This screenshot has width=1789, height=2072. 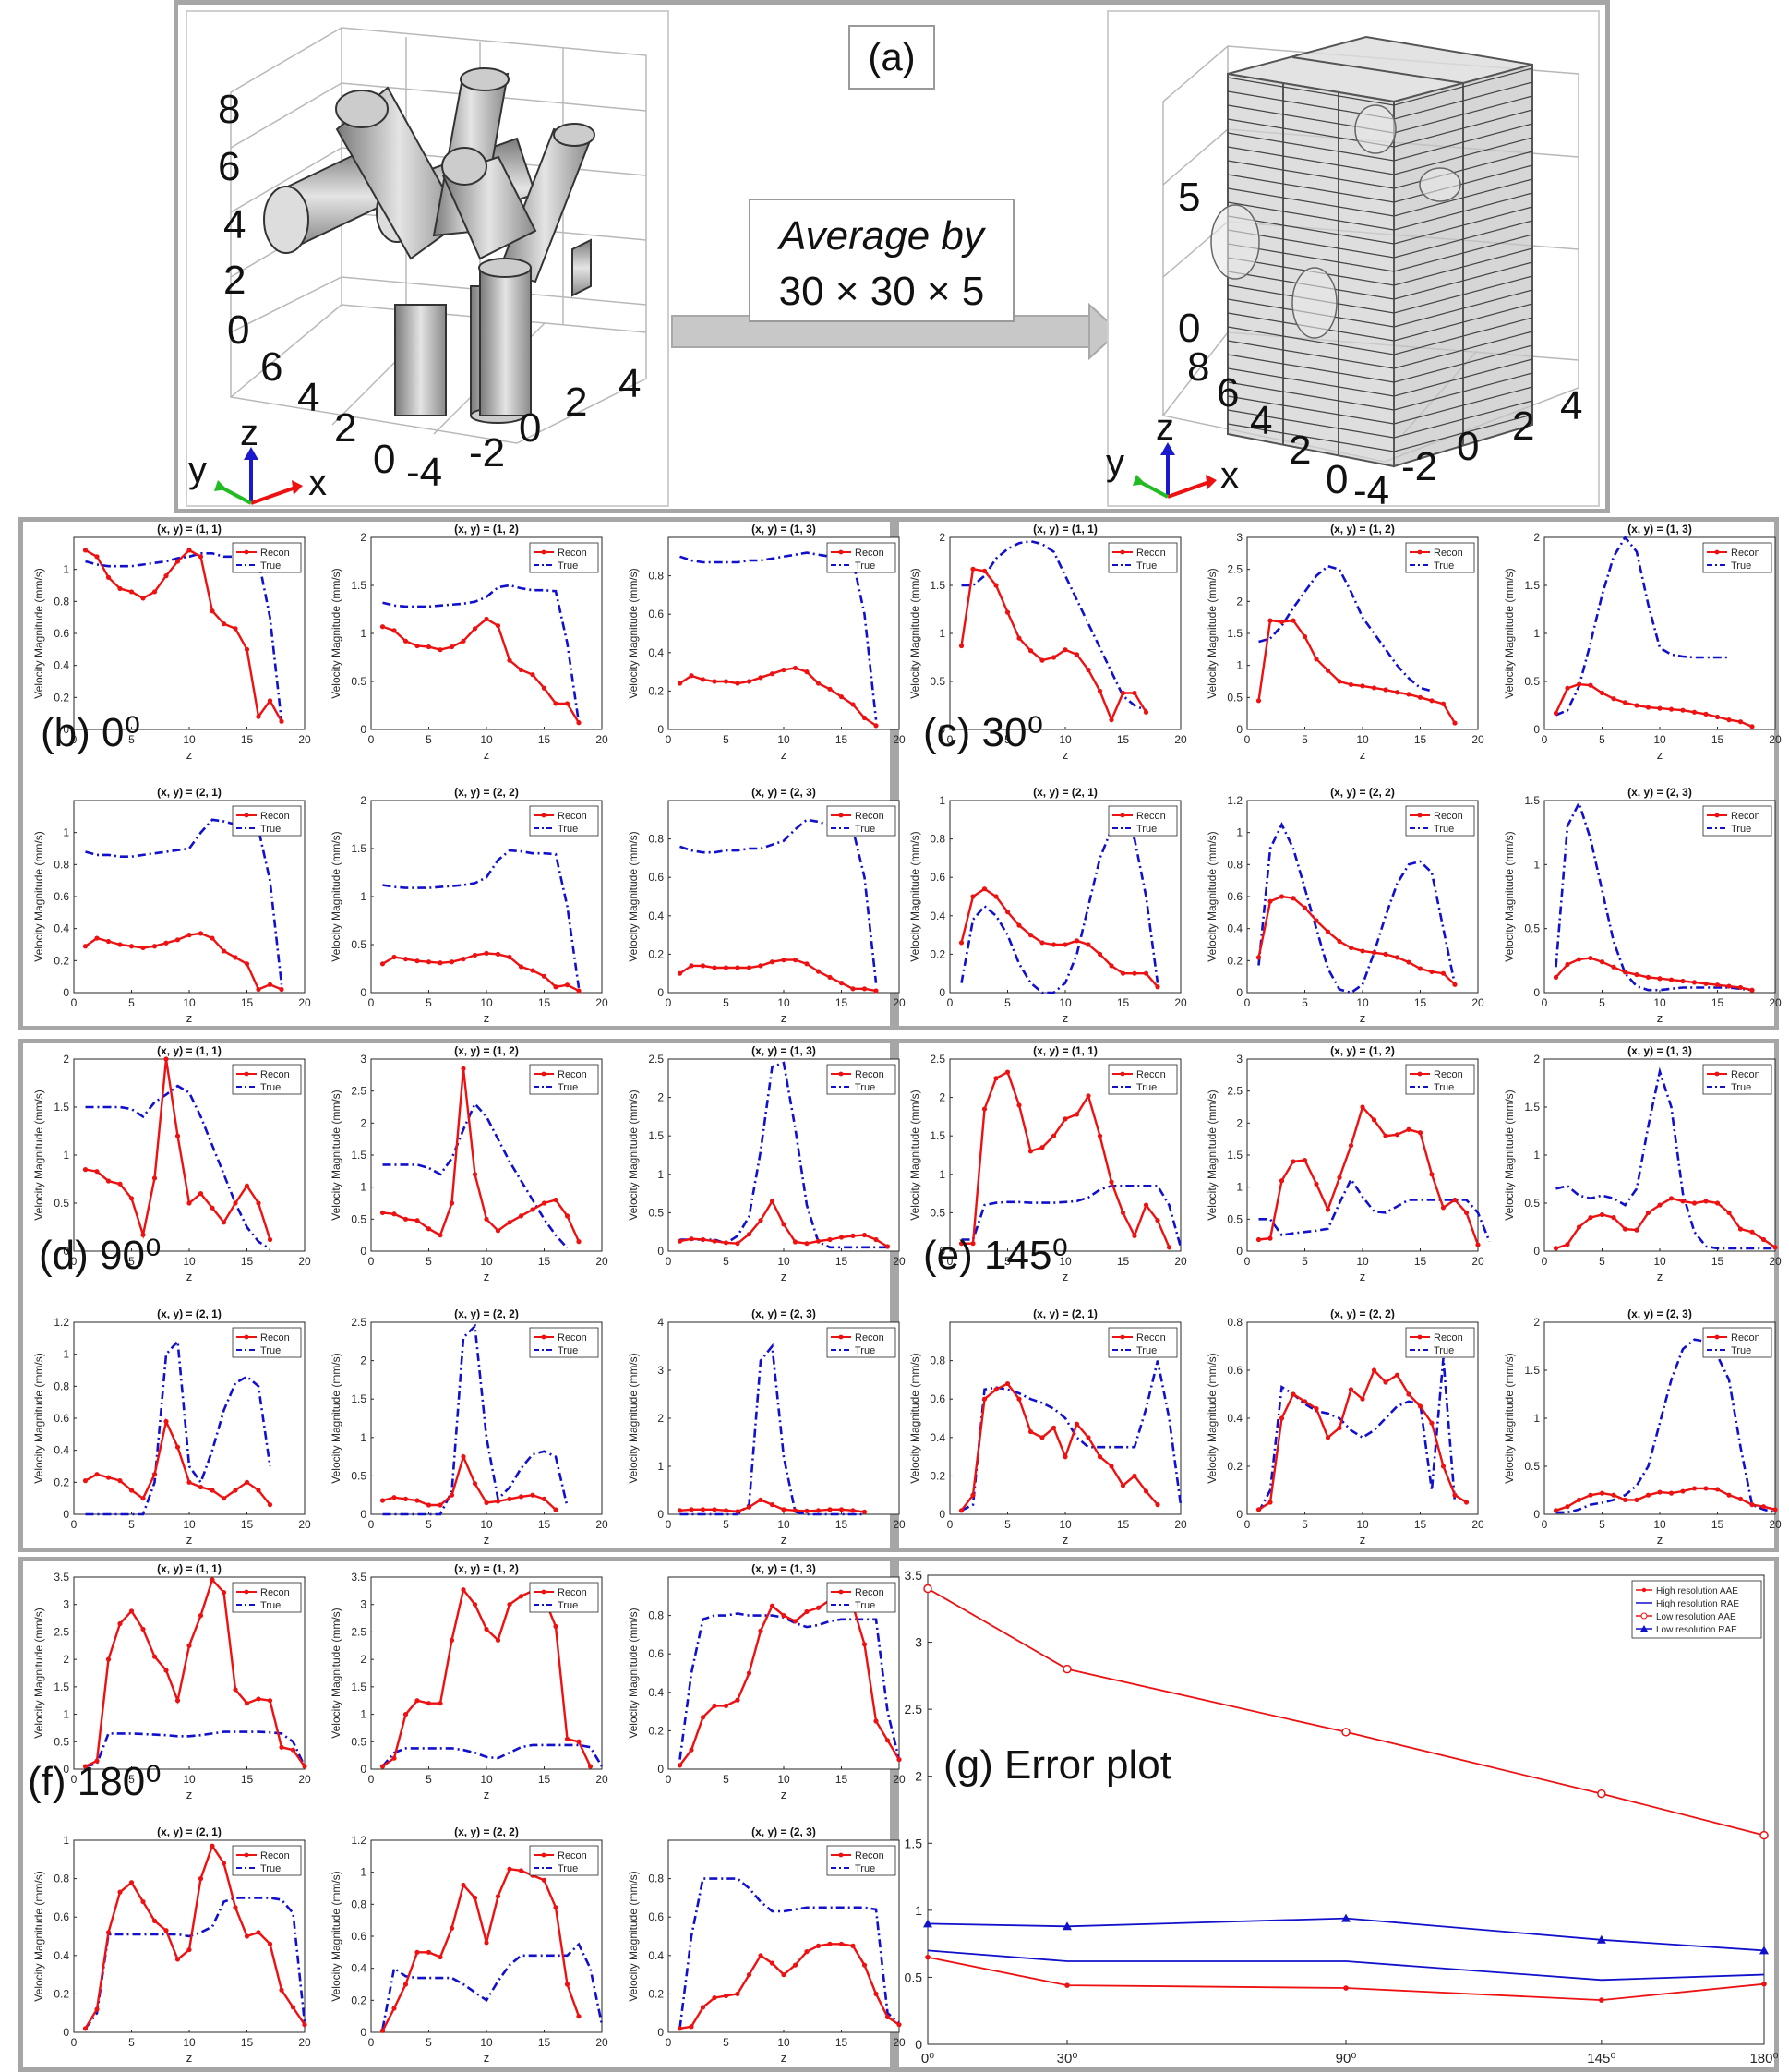 I want to click on y-tick-label: 3, so click(x=363, y=1059).